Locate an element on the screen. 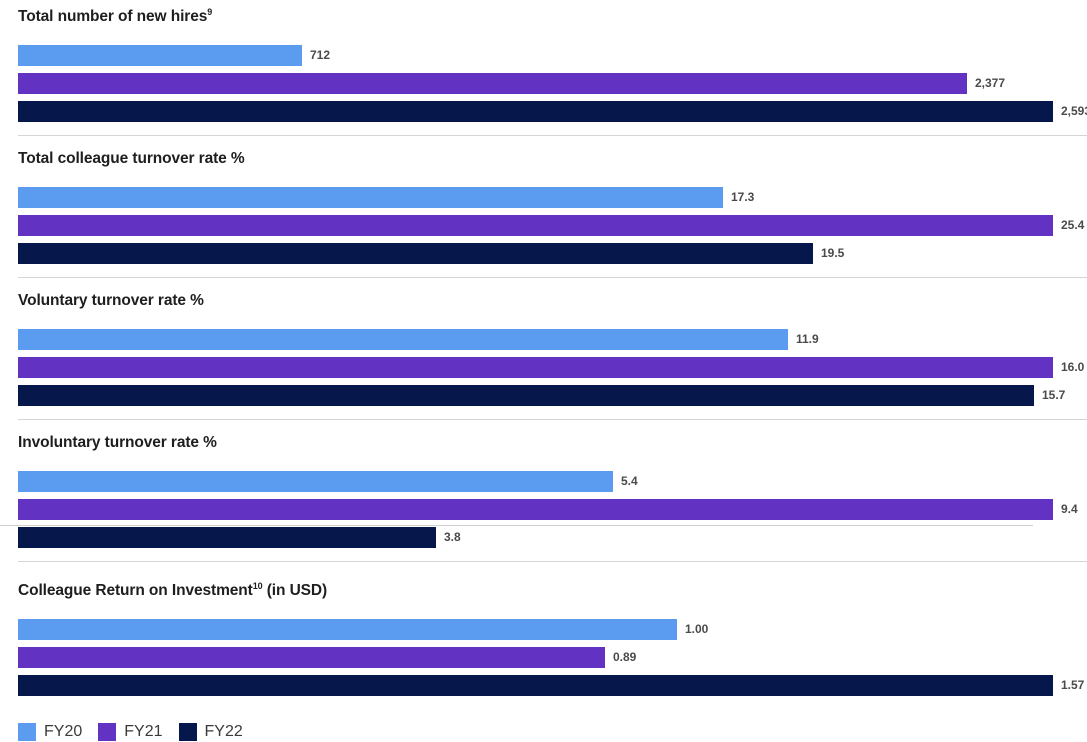 This screenshot has width=1087, height=742. legend: FY20 FY21 FY22 is located at coordinates (138, 732).